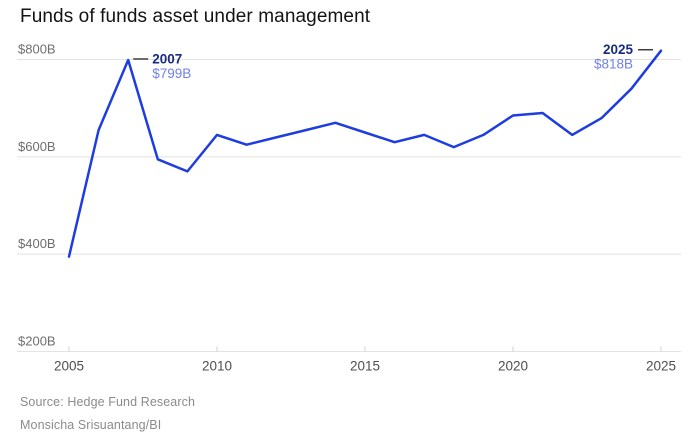  I want to click on credit-note: Monsicha Srisuantang/BI, so click(91, 425).